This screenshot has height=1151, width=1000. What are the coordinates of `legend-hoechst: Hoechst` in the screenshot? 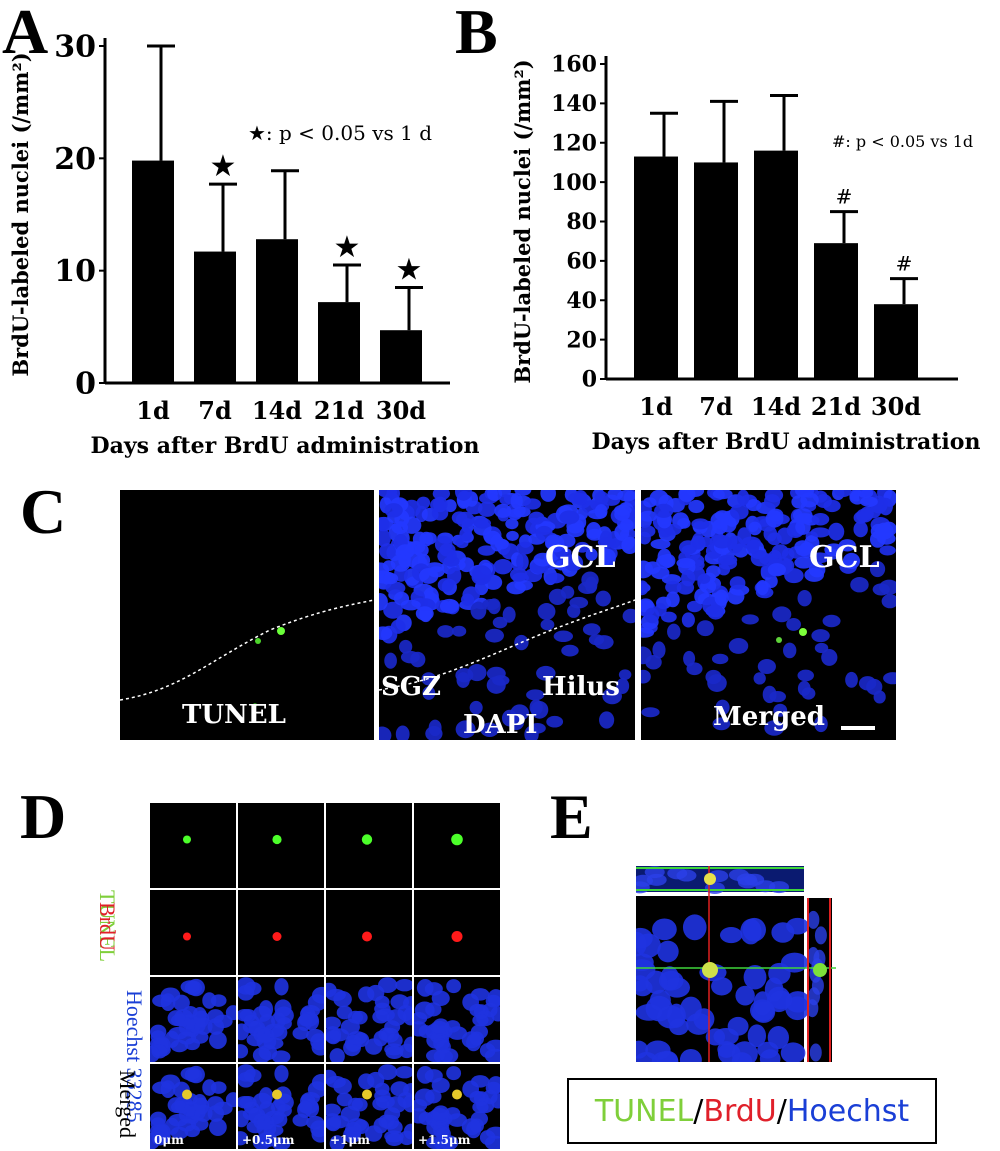 It's located at (848, 1111).